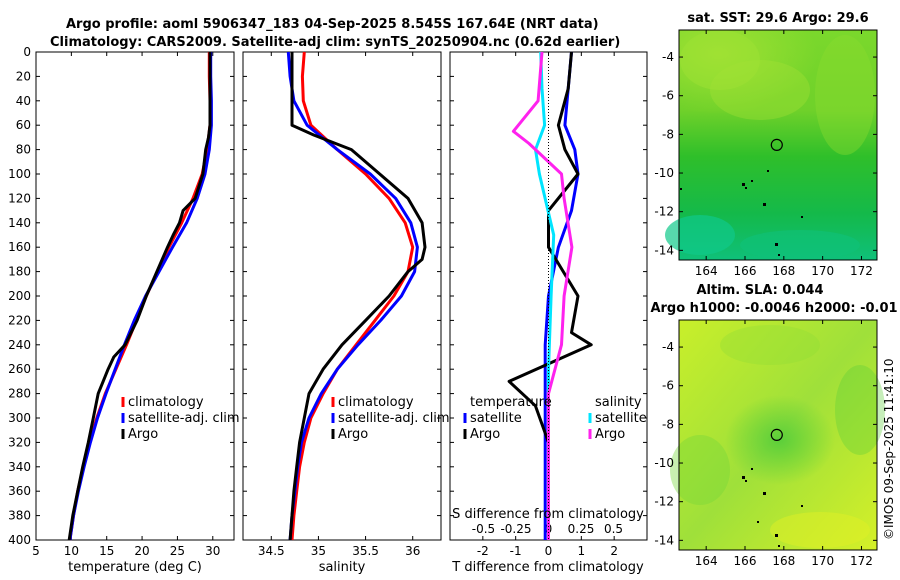 The height and width of the screenshot is (580, 900). What do you see at coordinates (71, 551) in the screenshot?
I see `x-tick-label: 10` at bounding box center [71, 551].